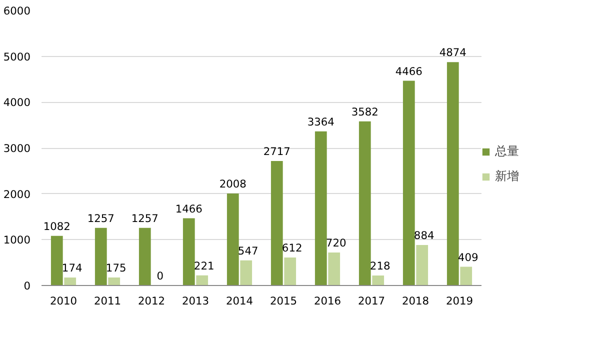 The width and height of the screenshot is (594, 345). I want to click on x-tick-label: 2011, so click(108, 301).